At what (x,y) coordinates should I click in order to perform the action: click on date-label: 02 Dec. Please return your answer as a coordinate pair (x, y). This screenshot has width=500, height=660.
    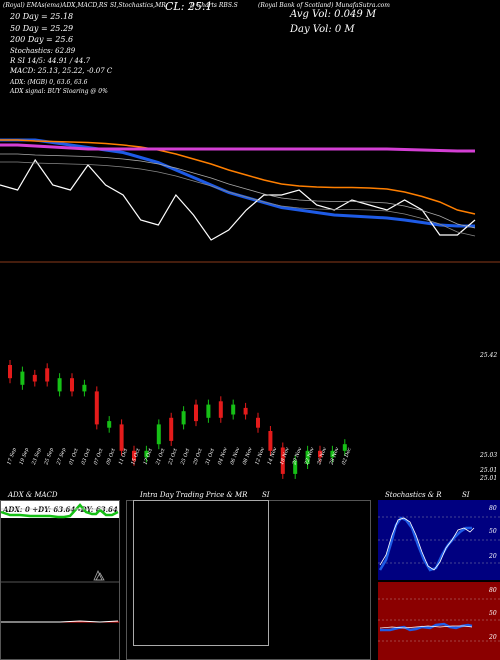
    Looking at the image, I should click on (347, 456).